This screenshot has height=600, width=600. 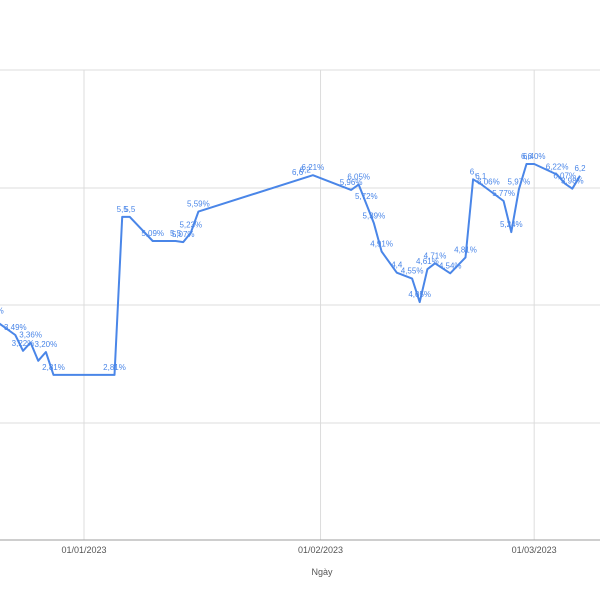 I want to click on data-label: 5,39%, so click(x=374, y=215).